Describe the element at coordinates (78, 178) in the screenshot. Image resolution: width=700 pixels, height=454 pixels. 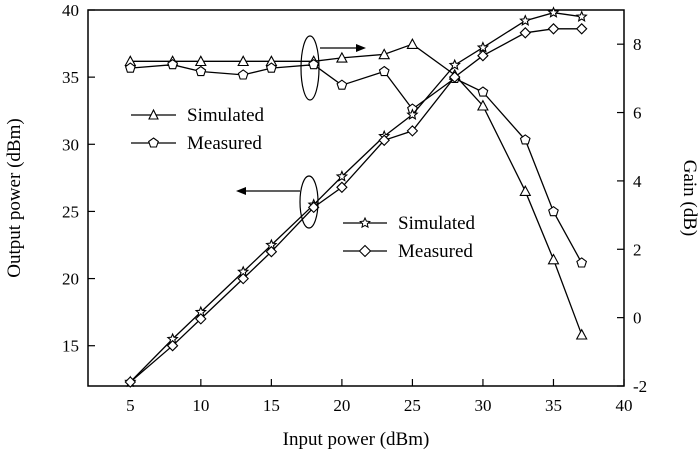
I see `y-left-axis-ticks: 15 20 25 30 35 40` at that location.